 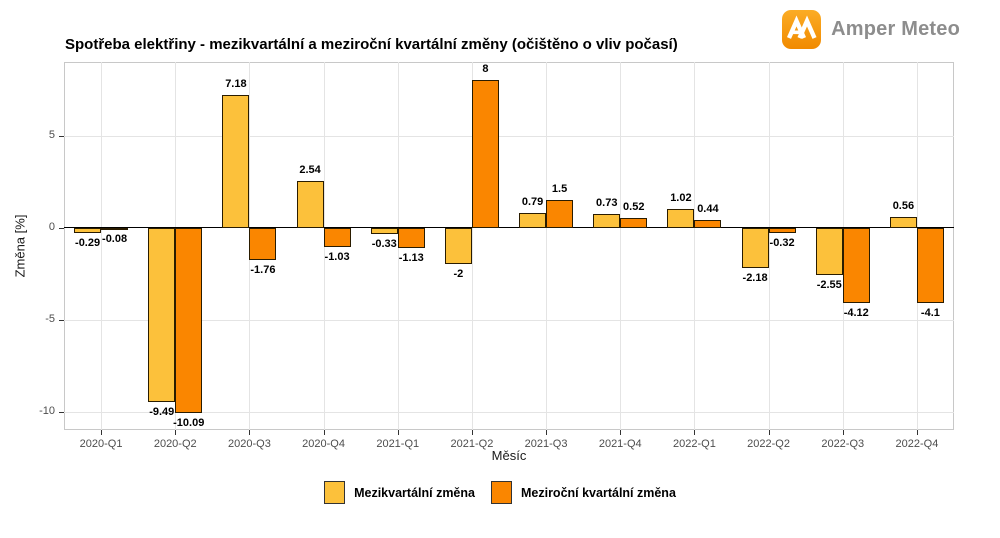 I want to click on x-tick-label: 2021-Q4, so click(x=620, y=444).